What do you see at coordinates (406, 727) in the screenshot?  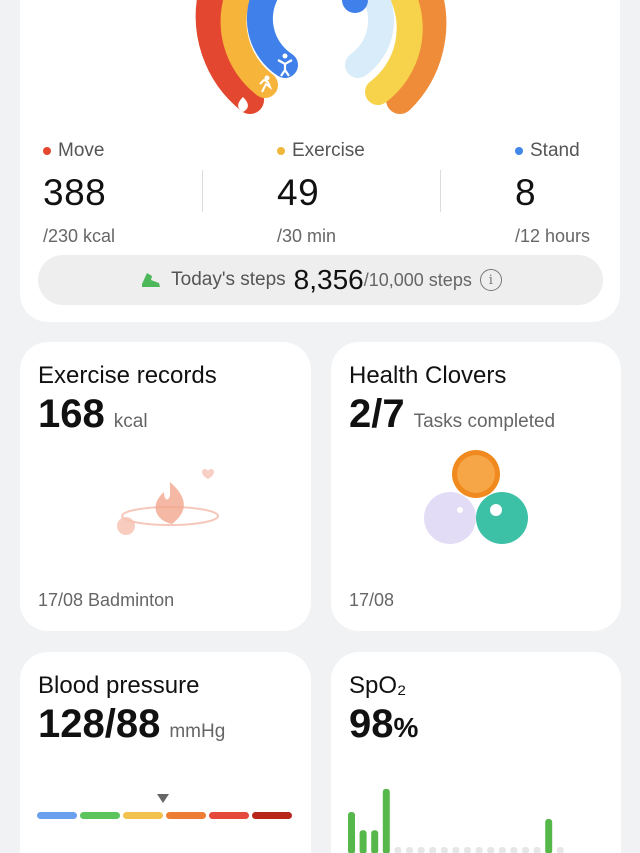 I see `spo2-unit: %` at bounding box center [406, 727].